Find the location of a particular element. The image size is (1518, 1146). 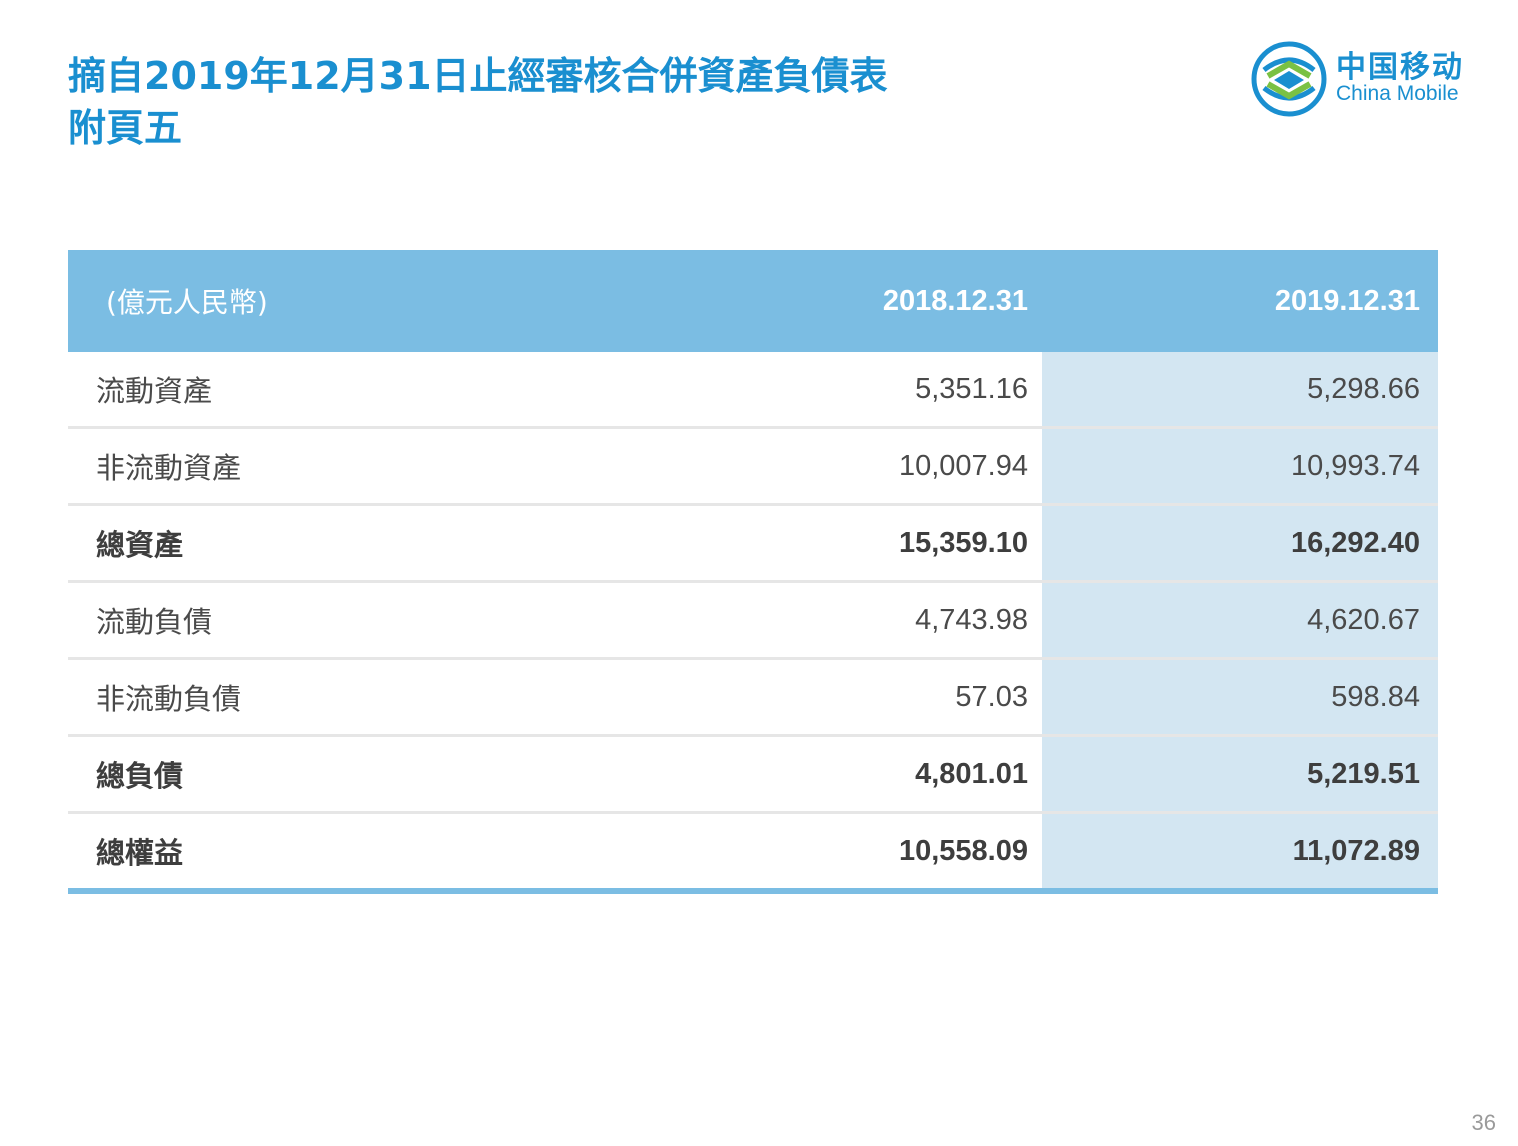

table-bottom-rule is located at coordinates (753, 891).